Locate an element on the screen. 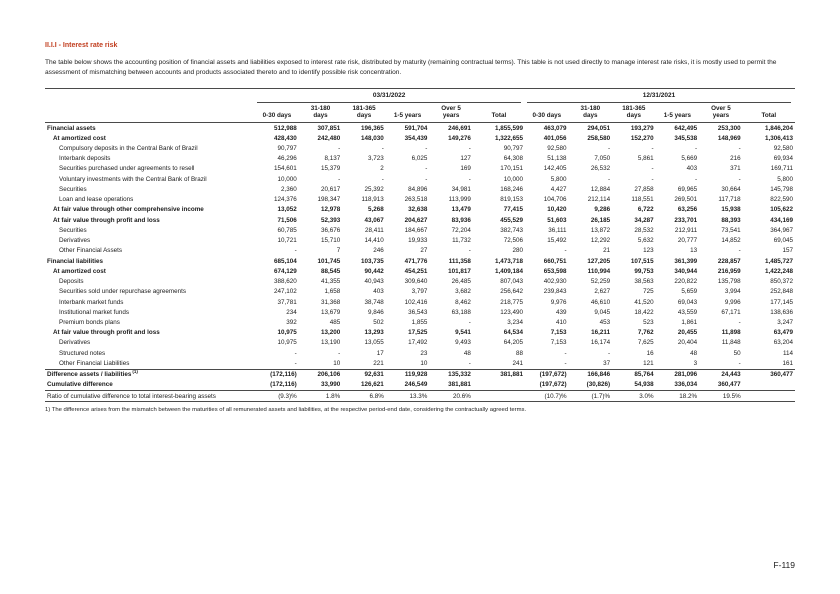  value-cell: 10,975 is located at coordinates (287, 333).